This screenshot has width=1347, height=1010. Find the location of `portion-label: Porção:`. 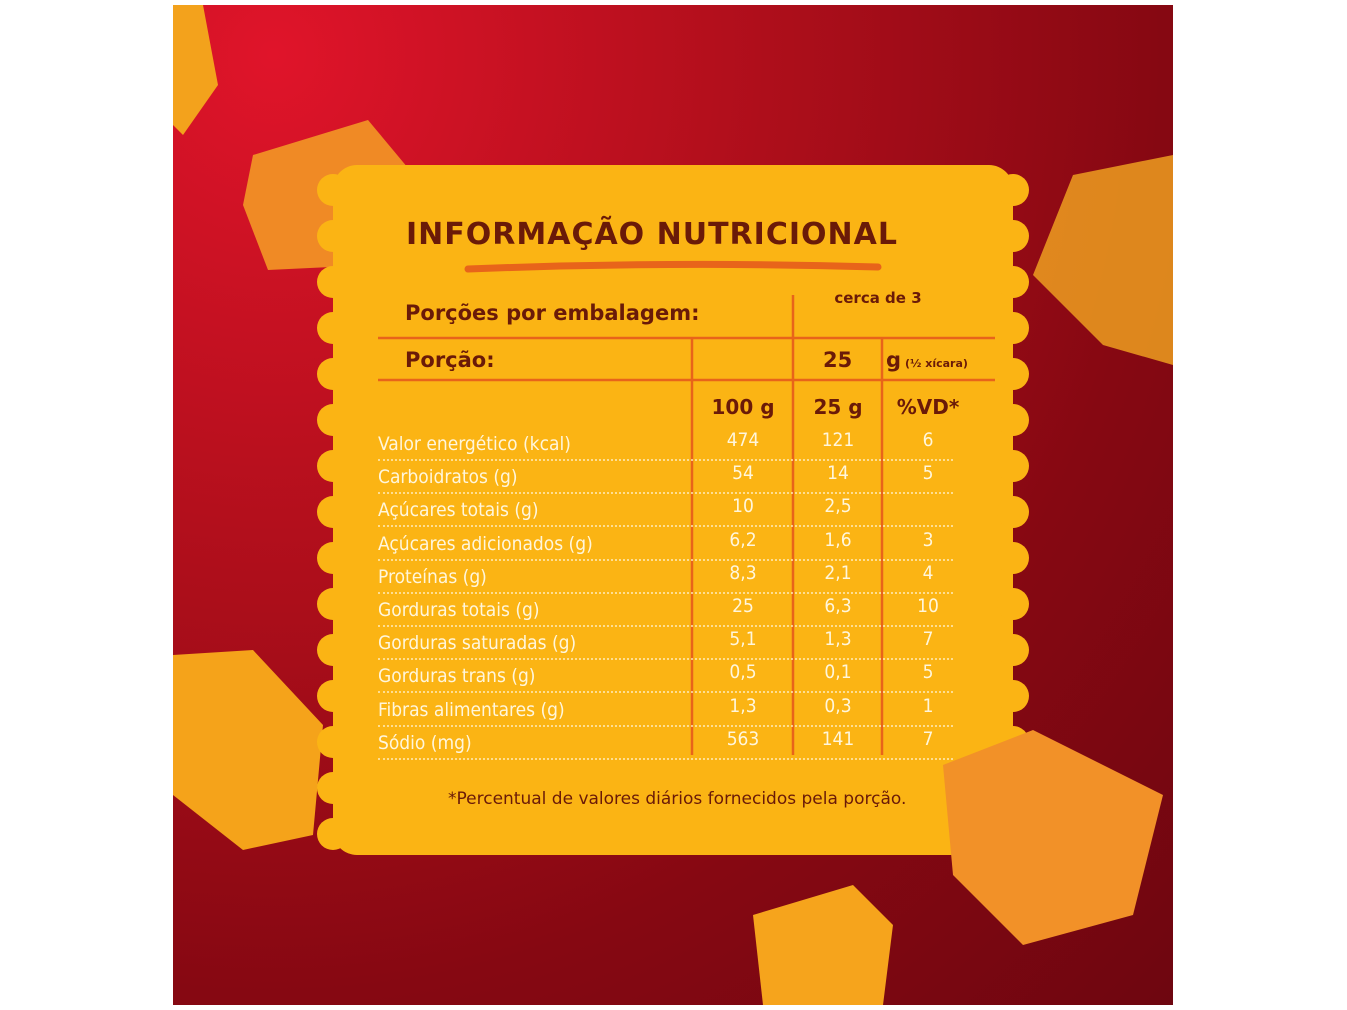

portion-label: Porção: is located at coordinates (450, 360).